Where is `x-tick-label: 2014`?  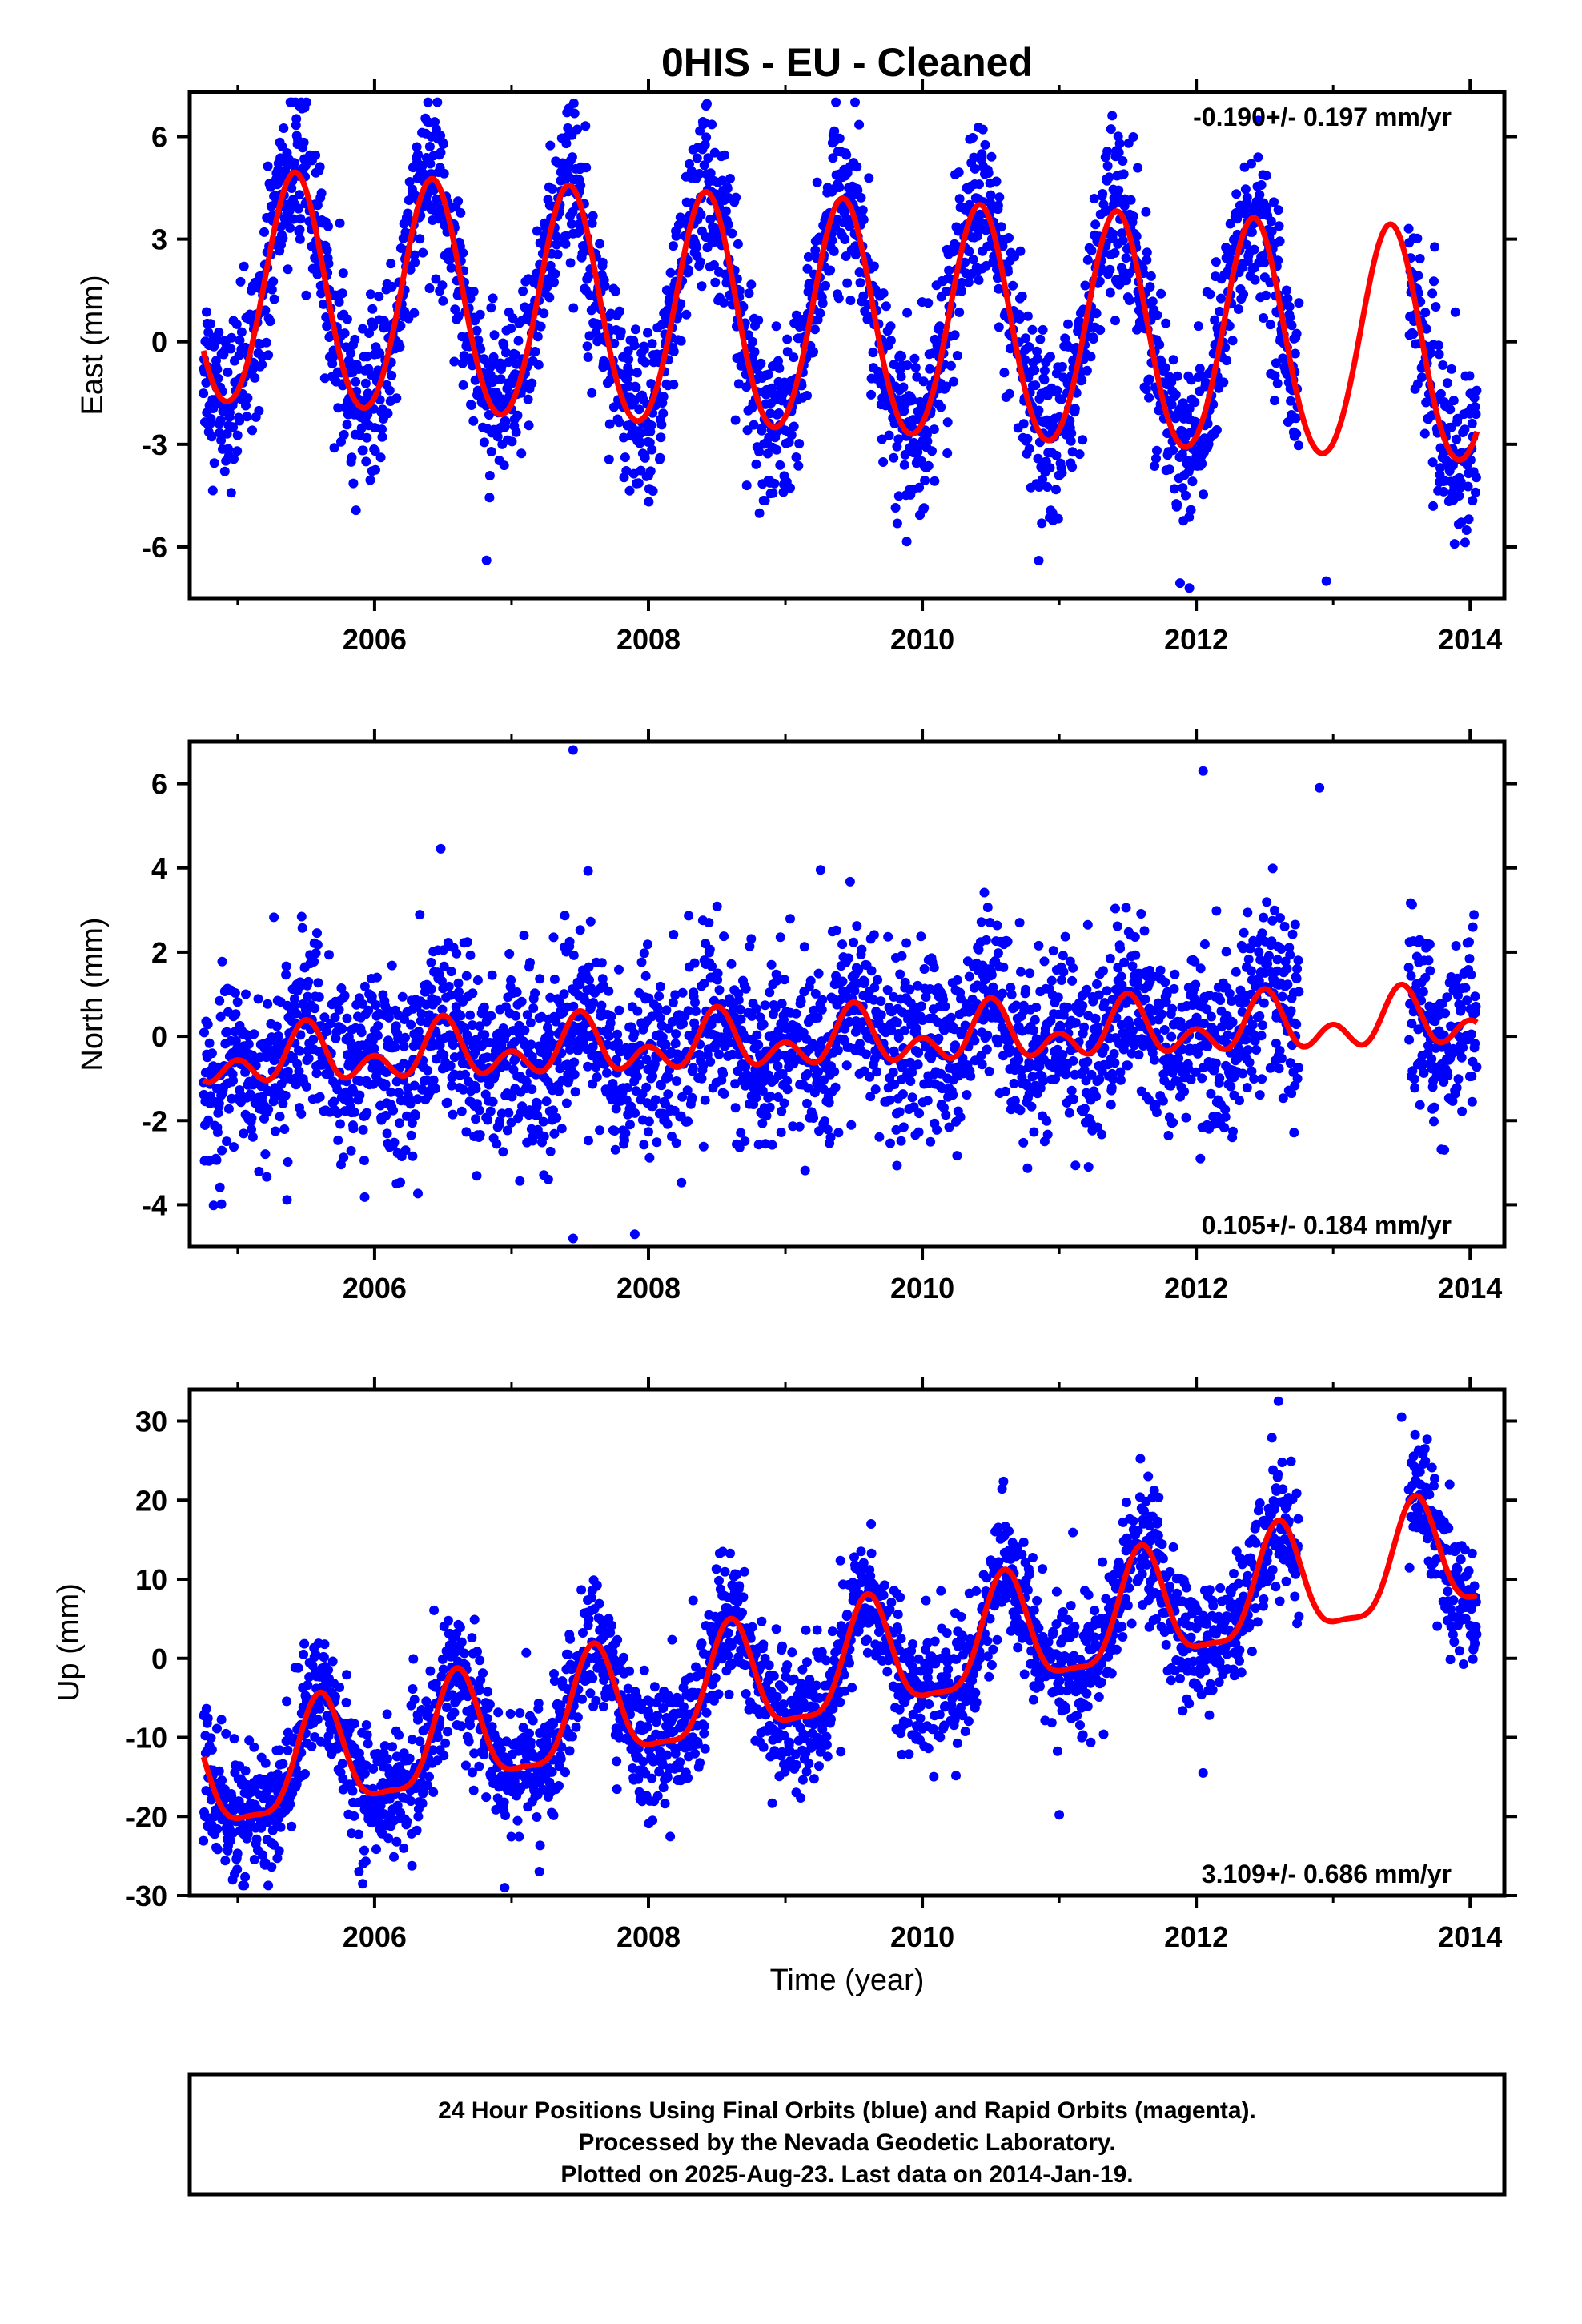 x-tick-label: 2014 is located at coordinates (1470, 639).